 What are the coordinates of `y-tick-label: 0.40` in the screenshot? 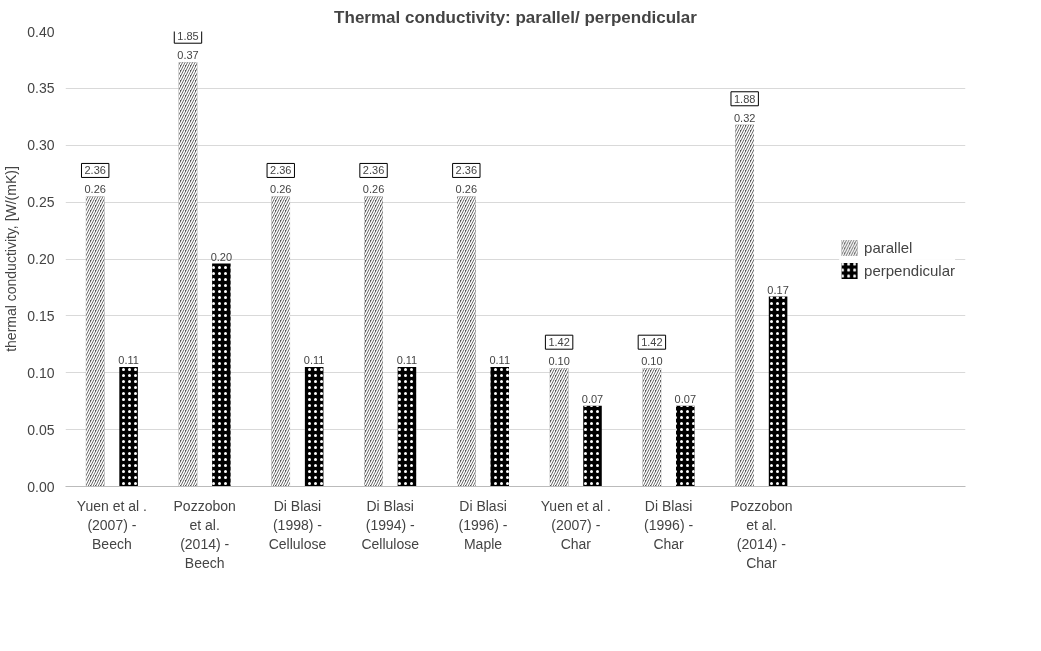 It's located at (41, 31).